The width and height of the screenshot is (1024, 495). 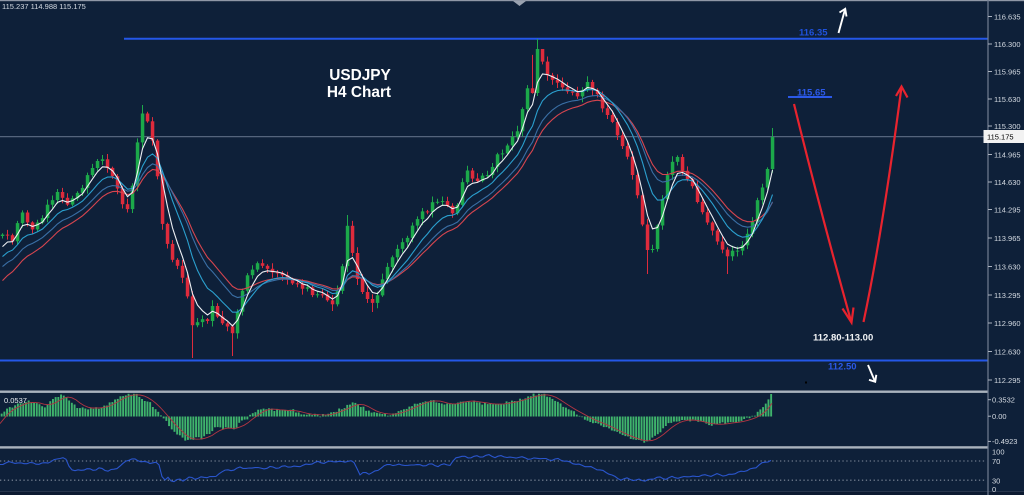 What do you see at coordinates (1007, 266) in the screenshot?
I see `svg-text: 113.630` at bounding box center [1007, 266].